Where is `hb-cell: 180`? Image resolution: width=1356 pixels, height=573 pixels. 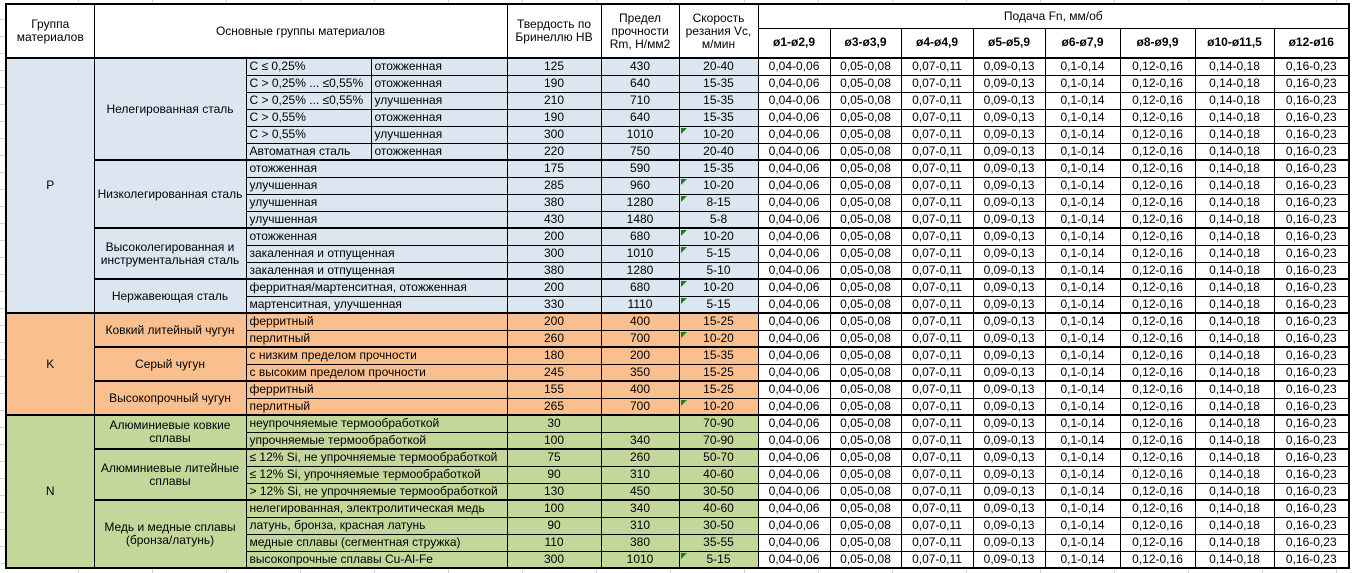
hb-cell: 180 is located at coordinates (554, 355).